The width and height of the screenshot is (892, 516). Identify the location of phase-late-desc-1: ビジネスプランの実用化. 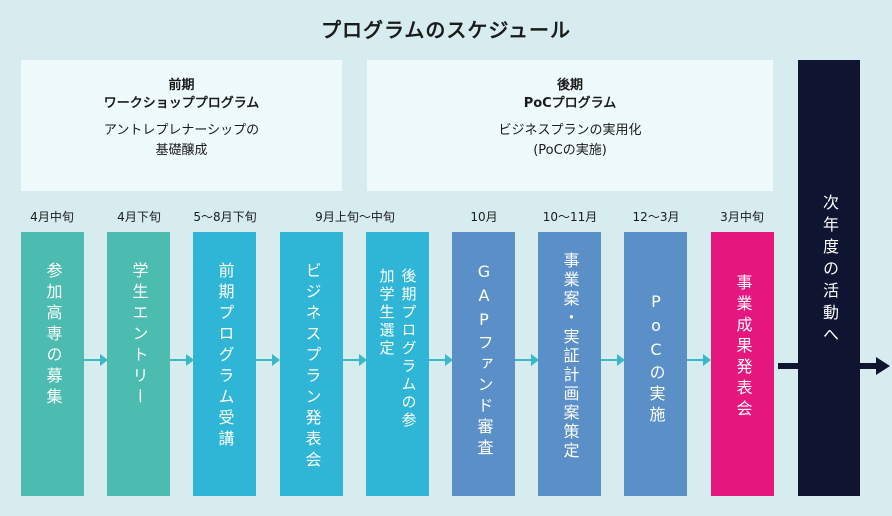
(570, 130).